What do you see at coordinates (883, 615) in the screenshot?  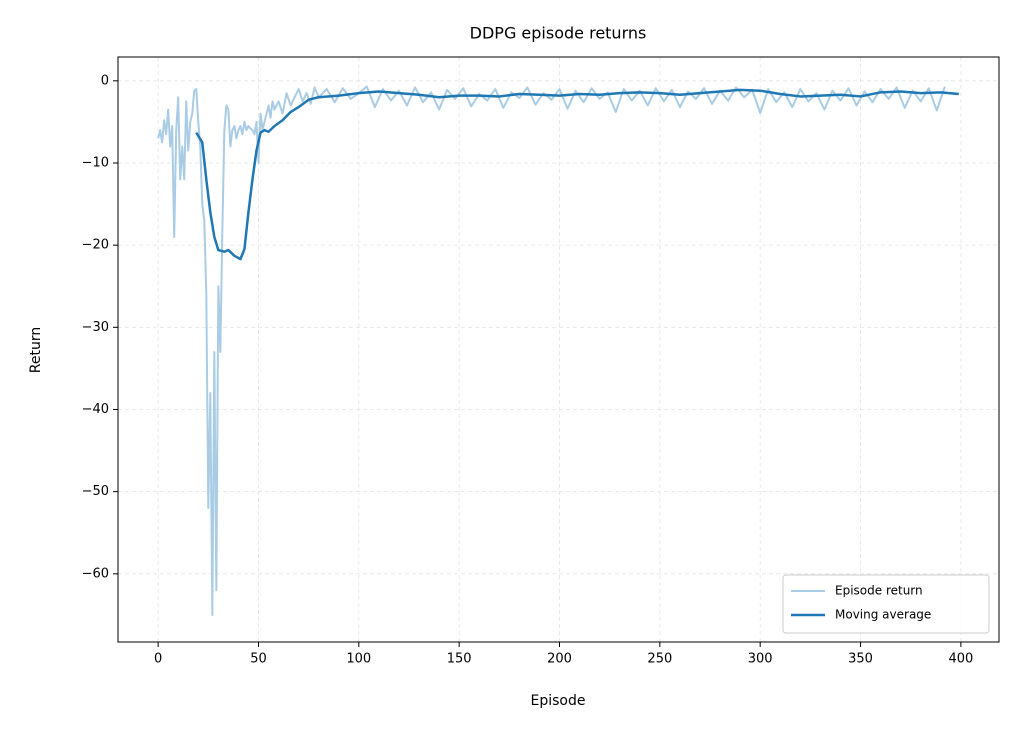 I see `legend-label: Moving average` at bounding box center [883, 615].